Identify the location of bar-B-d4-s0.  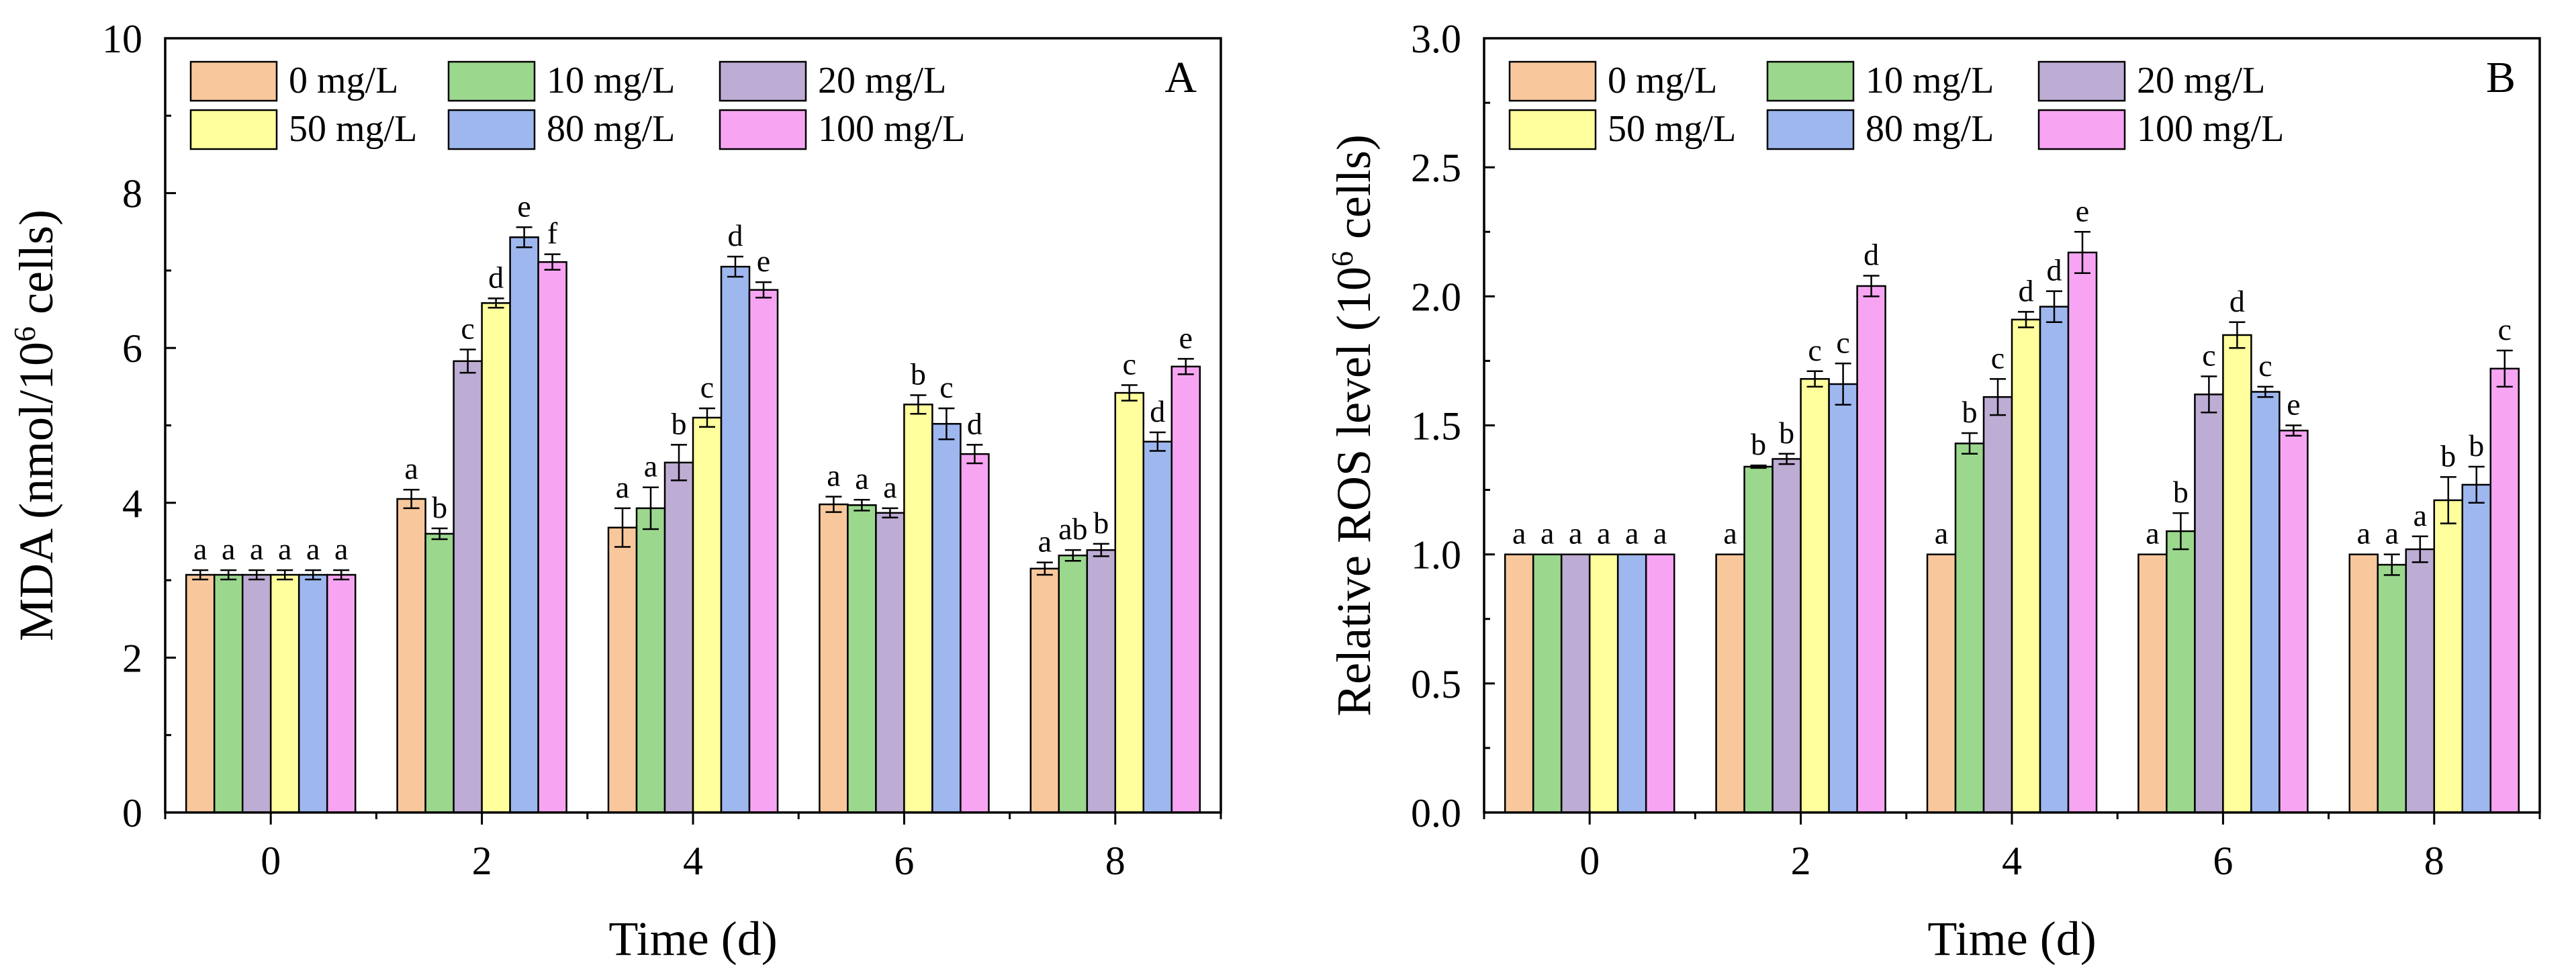
(1941, 683).